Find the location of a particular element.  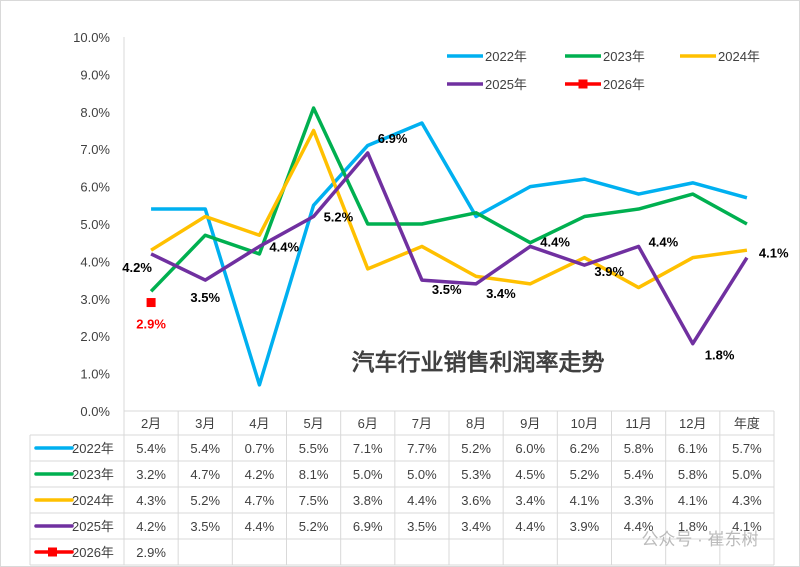

data-label: 5.2% is located at coordinates (339, 217).